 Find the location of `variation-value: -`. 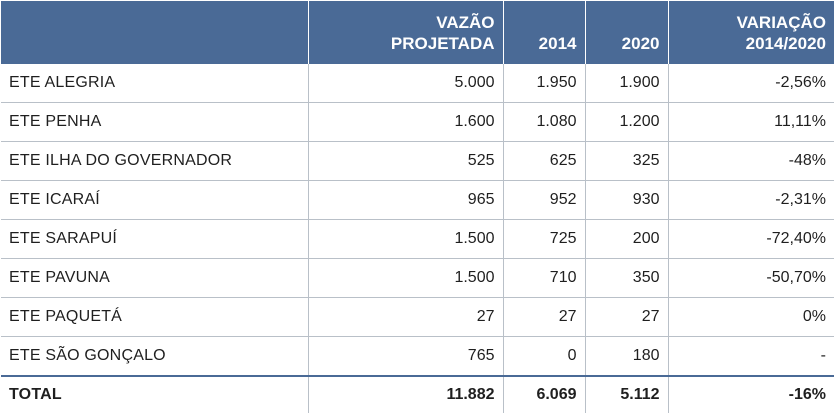

variation-value: - is located at coordinates (751, 356).